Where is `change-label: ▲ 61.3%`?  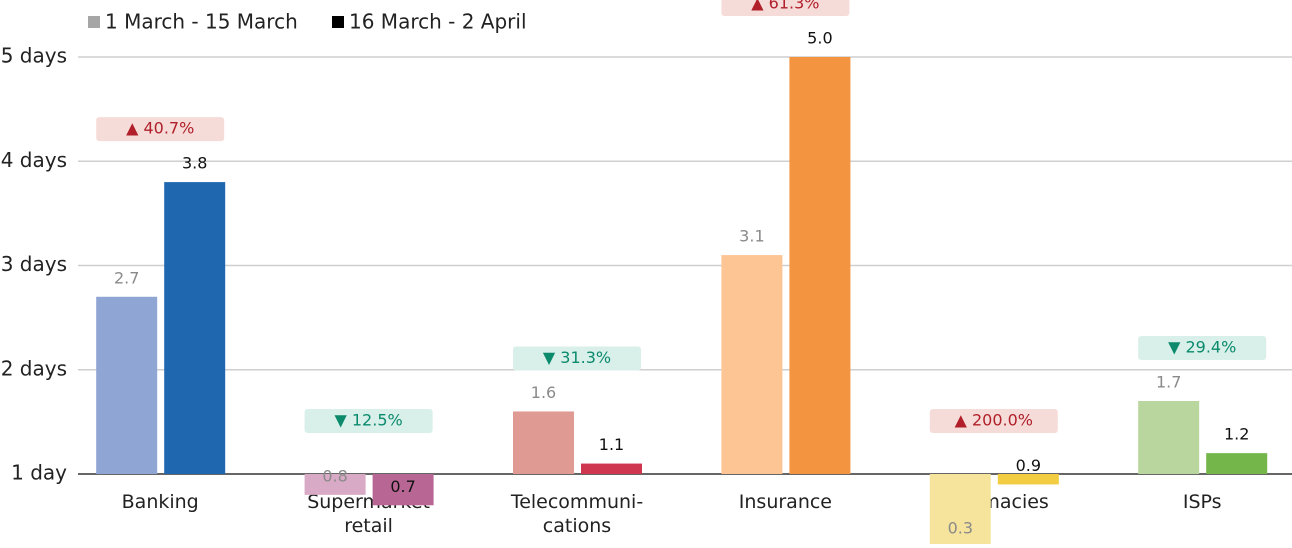 change-label: ▲ 61.3% is located at coordinates (785, 6).